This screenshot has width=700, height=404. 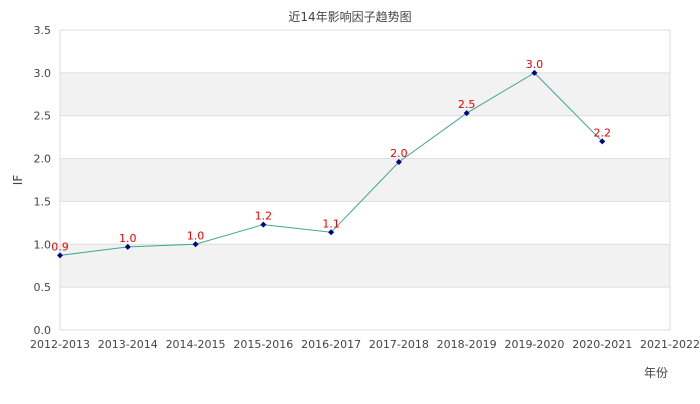 What do you see at coordinates (128, 344) in the screenshot?
I see `x-tick-label: 2013-2014` at bounding box center [128, 344].